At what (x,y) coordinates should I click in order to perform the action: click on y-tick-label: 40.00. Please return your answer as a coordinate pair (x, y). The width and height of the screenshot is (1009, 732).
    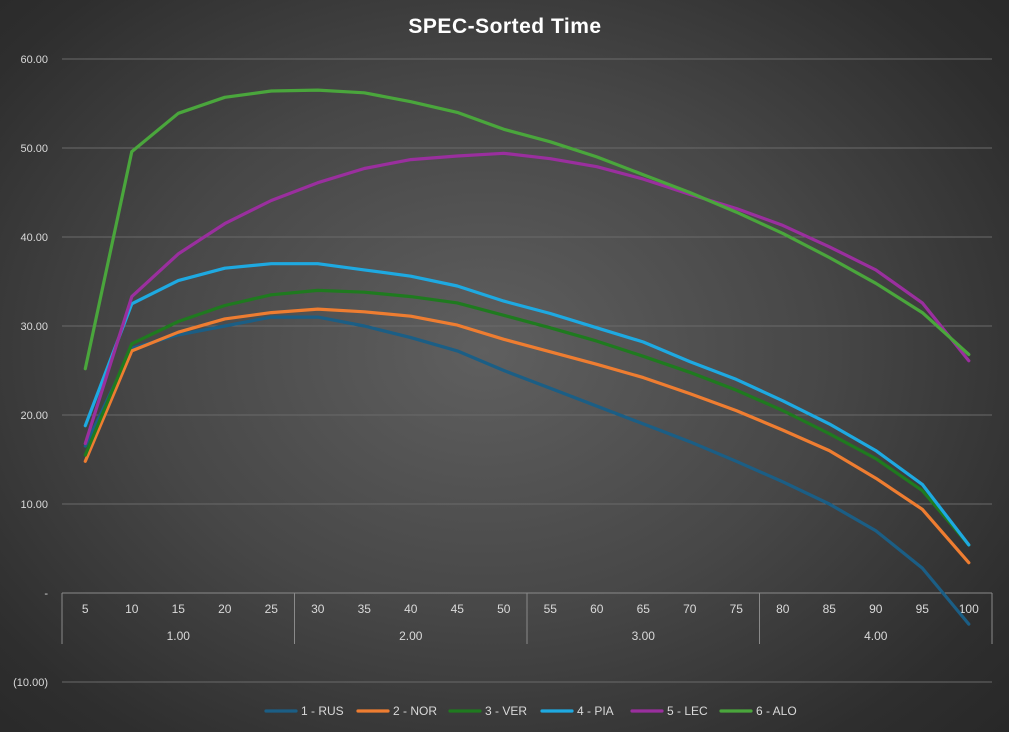
    Looking at the image, I should click on (34, 238).